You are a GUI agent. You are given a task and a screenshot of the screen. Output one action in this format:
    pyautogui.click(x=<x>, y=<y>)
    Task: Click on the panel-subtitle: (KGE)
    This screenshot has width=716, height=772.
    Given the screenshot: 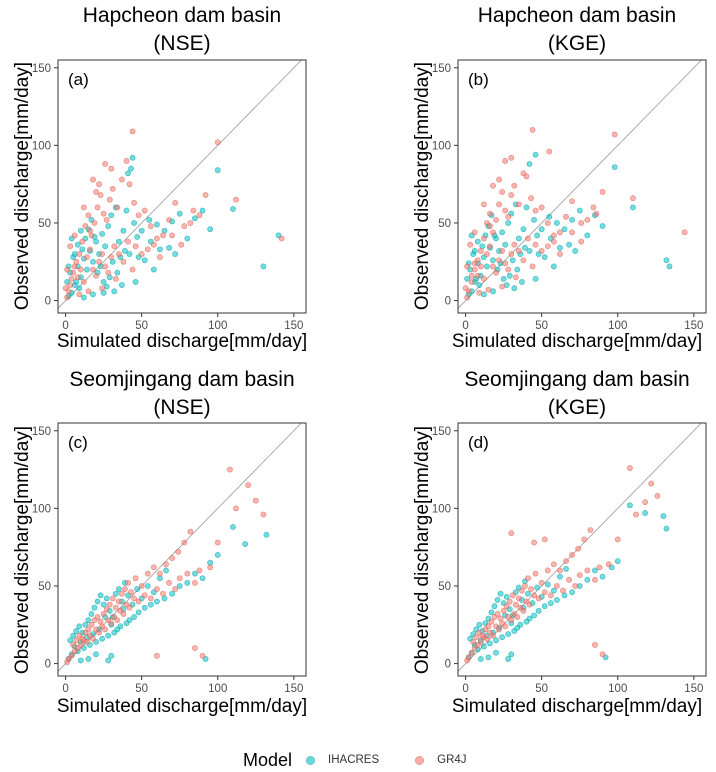 What is the action you would take?
    pyautogui.click(x=577, y=43)
    